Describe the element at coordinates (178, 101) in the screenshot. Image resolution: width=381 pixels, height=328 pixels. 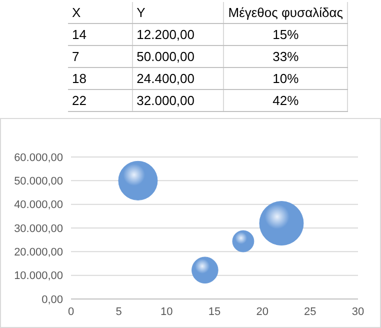
I see `text: 32.000,00` at that location.